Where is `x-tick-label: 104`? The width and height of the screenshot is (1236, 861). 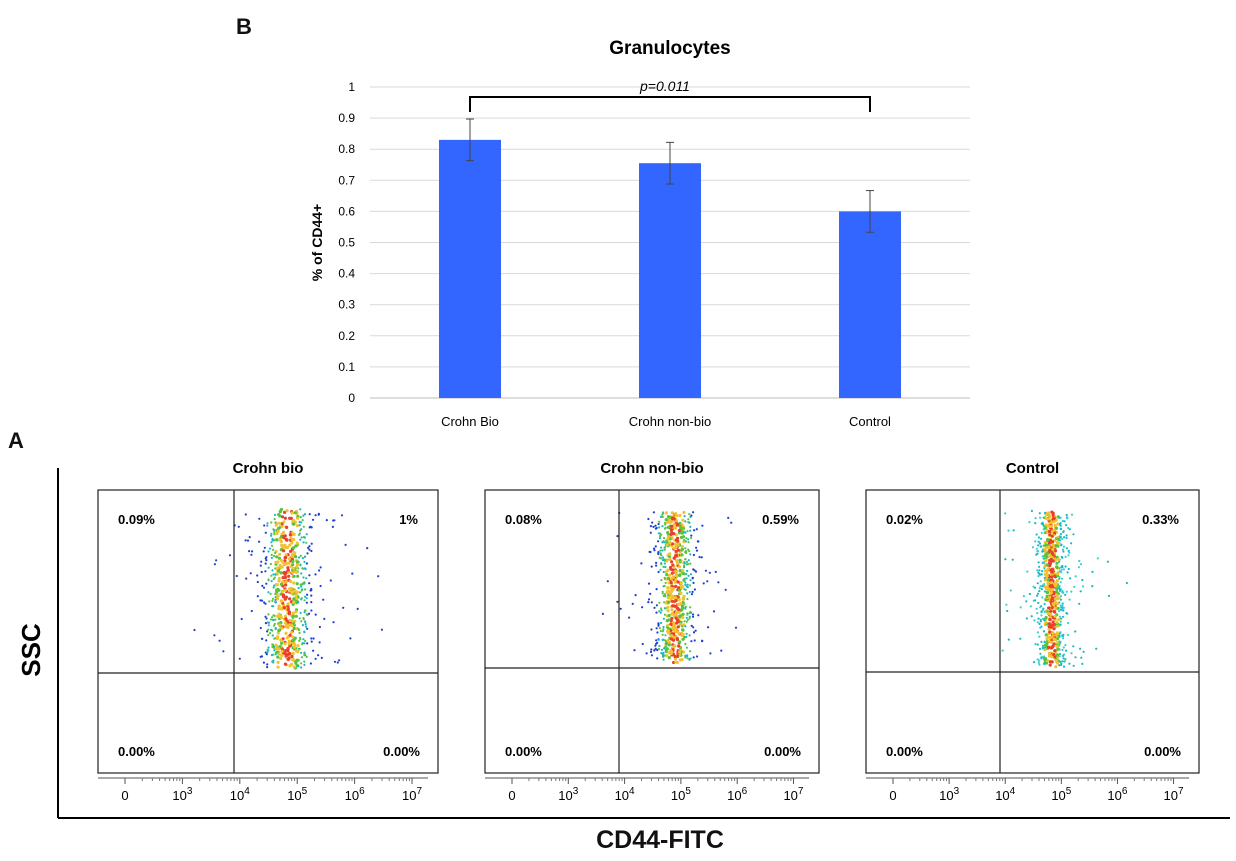 x-tick-label: 104 is located at coordinates (240, 794).